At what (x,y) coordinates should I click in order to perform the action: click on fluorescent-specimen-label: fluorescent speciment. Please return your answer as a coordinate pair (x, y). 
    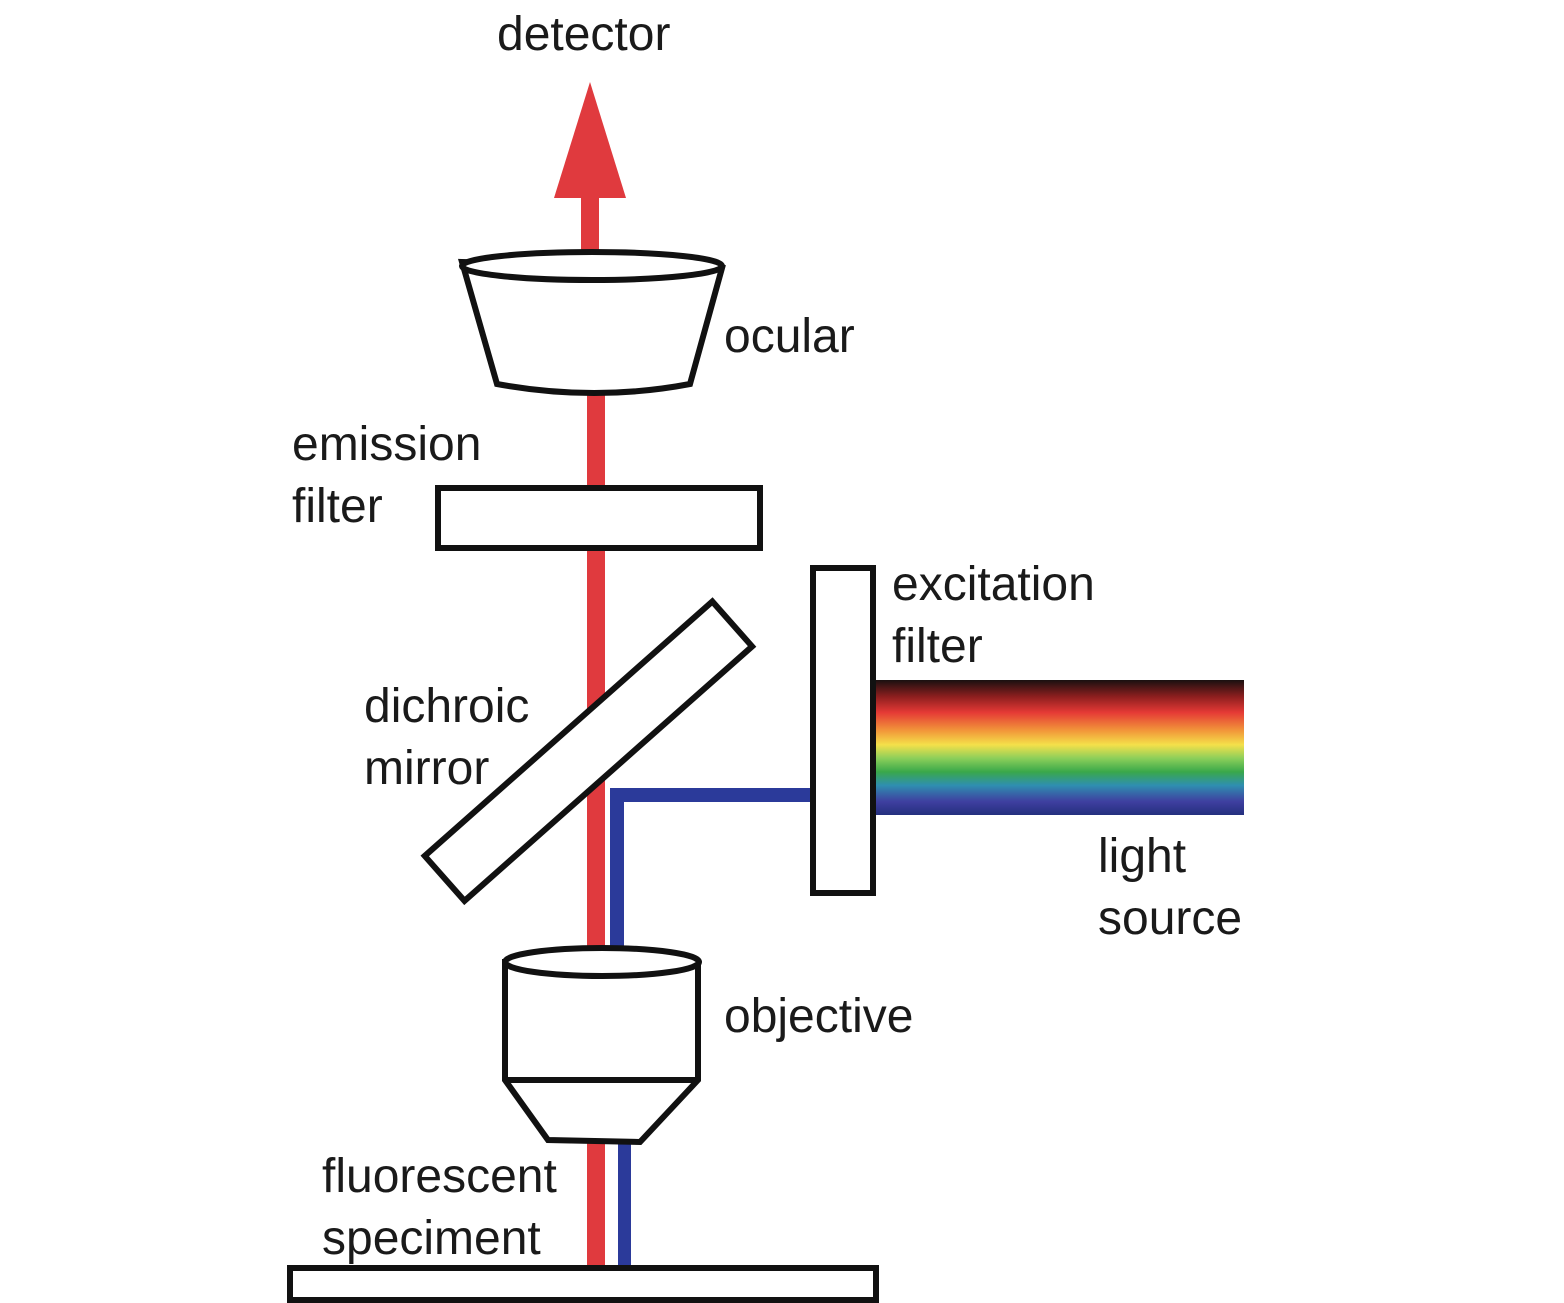
    Looking at the image, I should click on (446, 1207).